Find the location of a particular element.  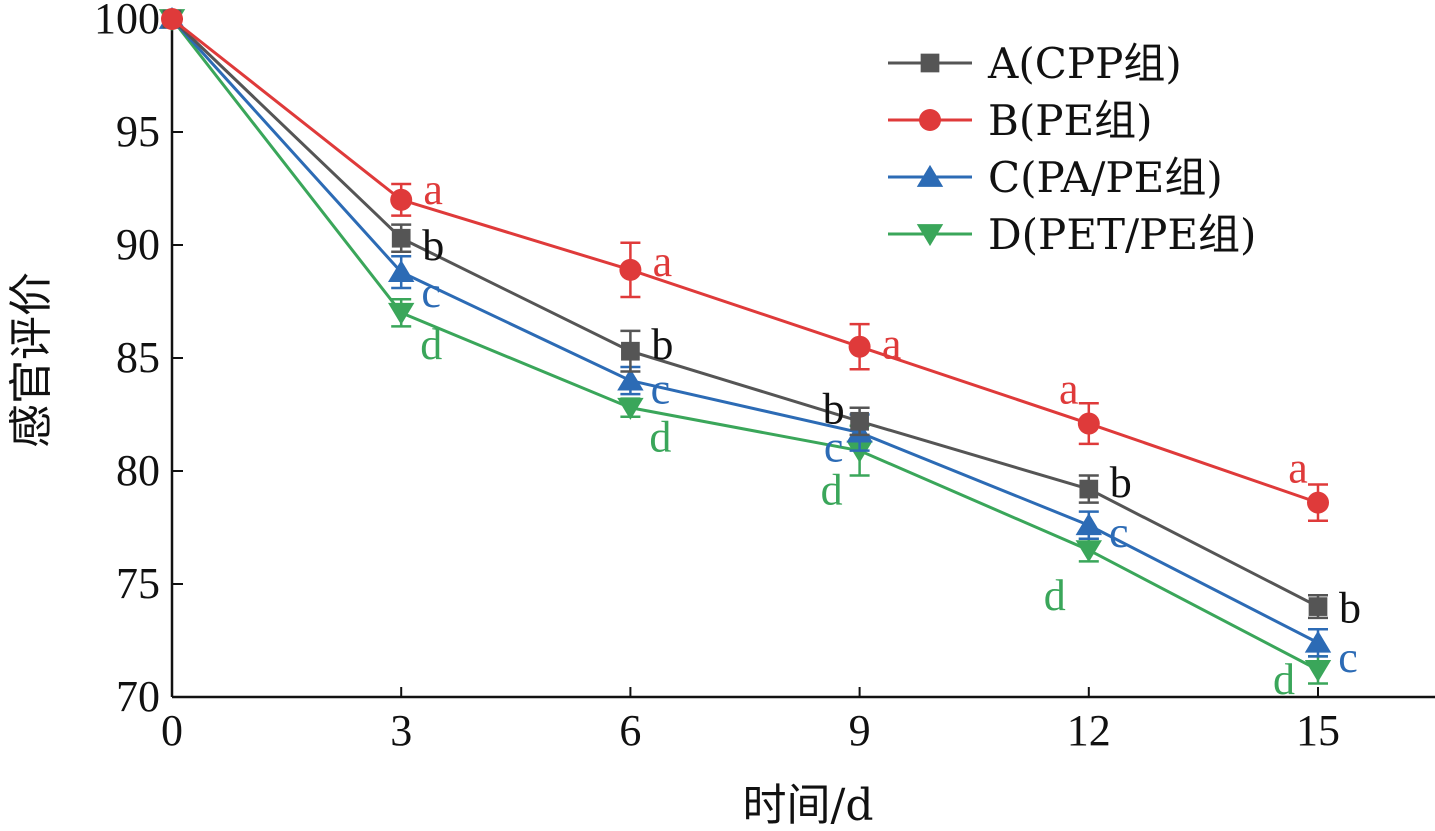

legend: A(CPP组) B(PE组) C(PA/PE组) D(PET/PE组) is located at coordinates (1072, 149).